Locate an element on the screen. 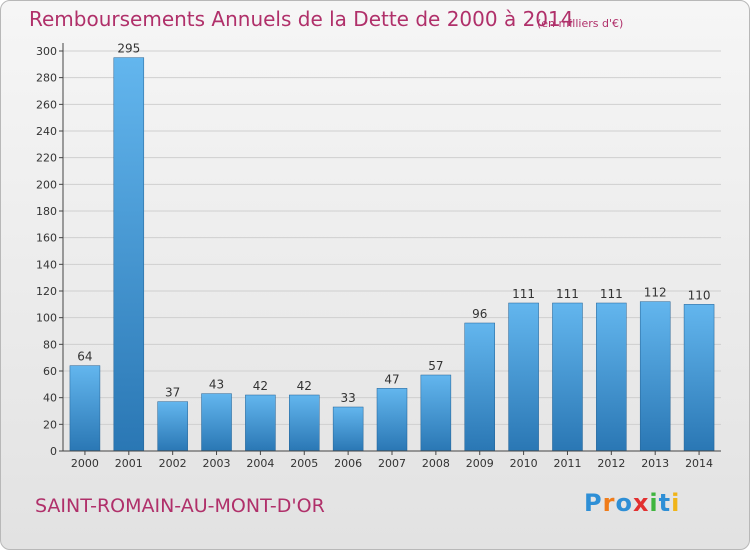 This screenshot has width=750, height=550. value-label: 110 is located at coordinates (699, 295).